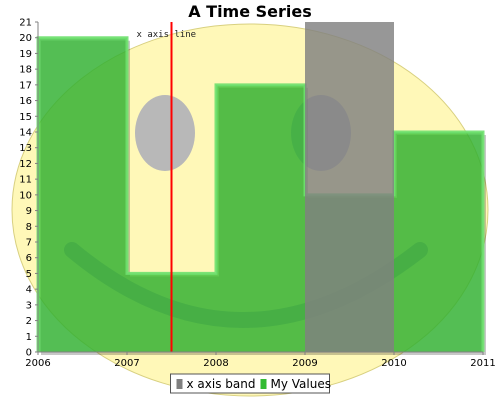 This screenshot has width=500, height=400. What do you see at coordinates (165, 133) in the screenshot?
I see `smiley-left-eye` at bounding box center [165, 133].